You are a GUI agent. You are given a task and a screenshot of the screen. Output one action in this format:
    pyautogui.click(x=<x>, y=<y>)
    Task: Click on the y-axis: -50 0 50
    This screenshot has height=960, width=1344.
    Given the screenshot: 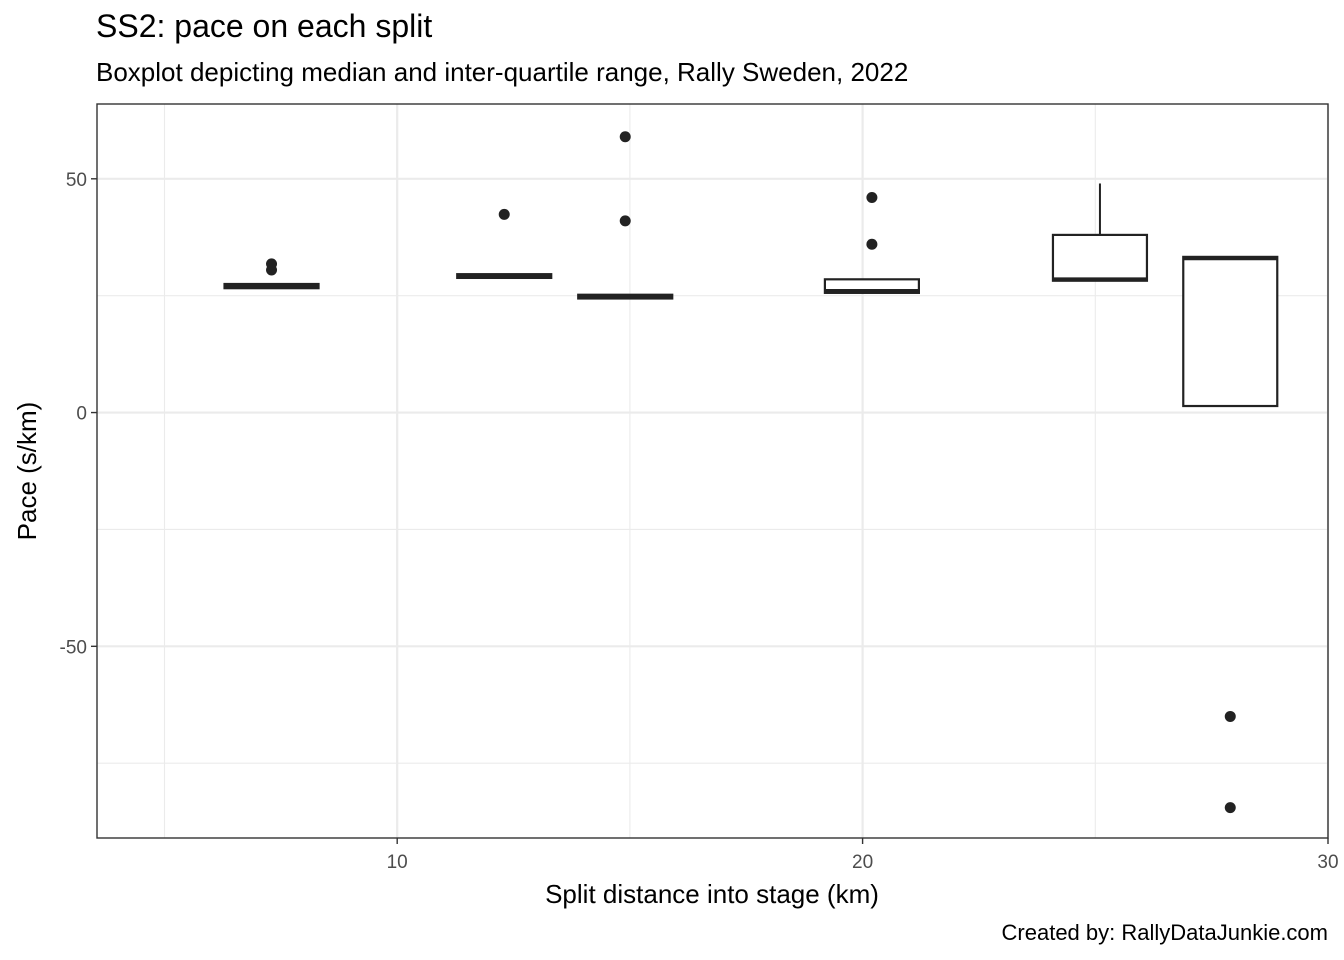 What is the action you would take?
    pyautogui.click(x=78, y=414)
    